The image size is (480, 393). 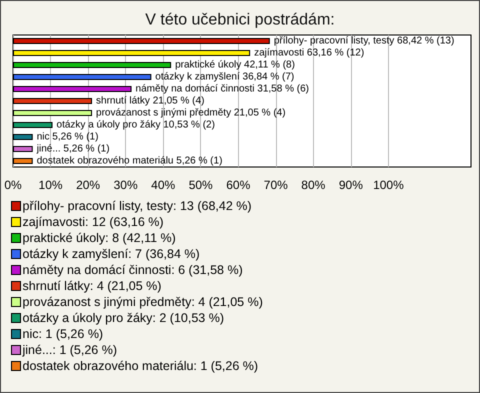 I want to click on x-tick-label: 70%, so click(x=276, y=185).